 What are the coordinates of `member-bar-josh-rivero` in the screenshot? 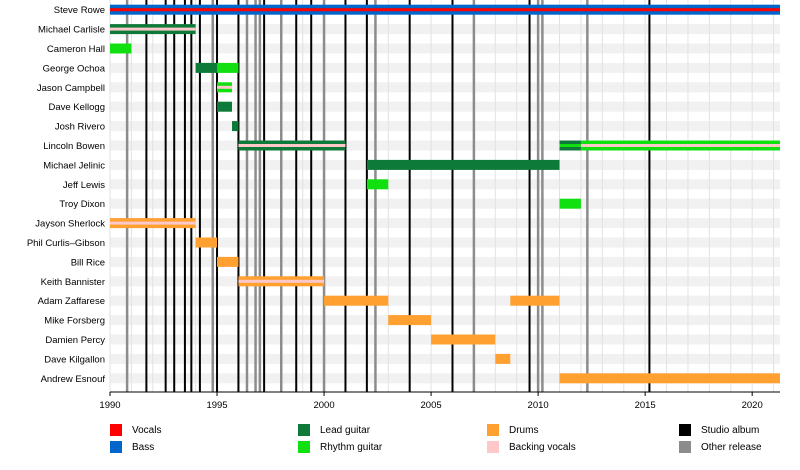 It's located at (235, 126).